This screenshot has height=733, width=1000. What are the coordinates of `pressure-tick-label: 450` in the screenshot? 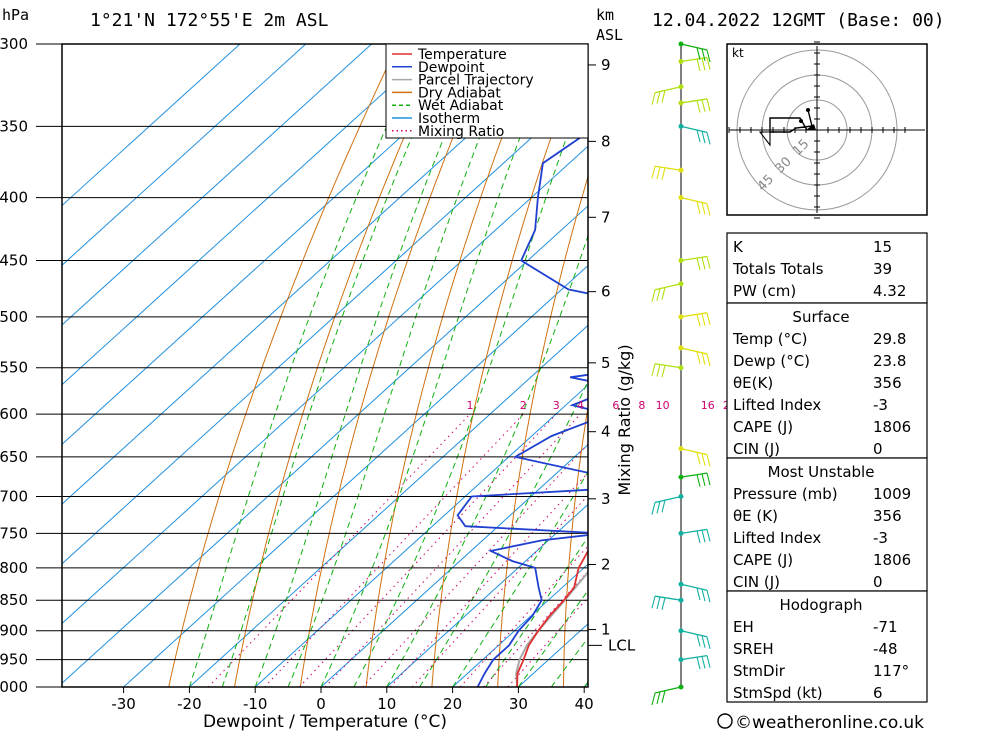 It's located at (14, 261).